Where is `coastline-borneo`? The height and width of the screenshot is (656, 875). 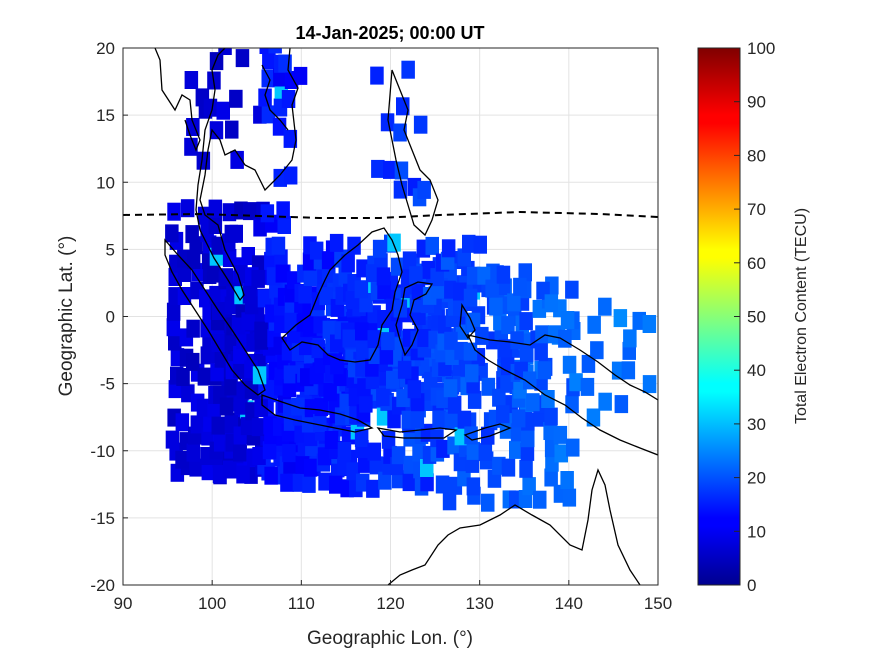 coastline-borneo is located at coordinates (342, 295).